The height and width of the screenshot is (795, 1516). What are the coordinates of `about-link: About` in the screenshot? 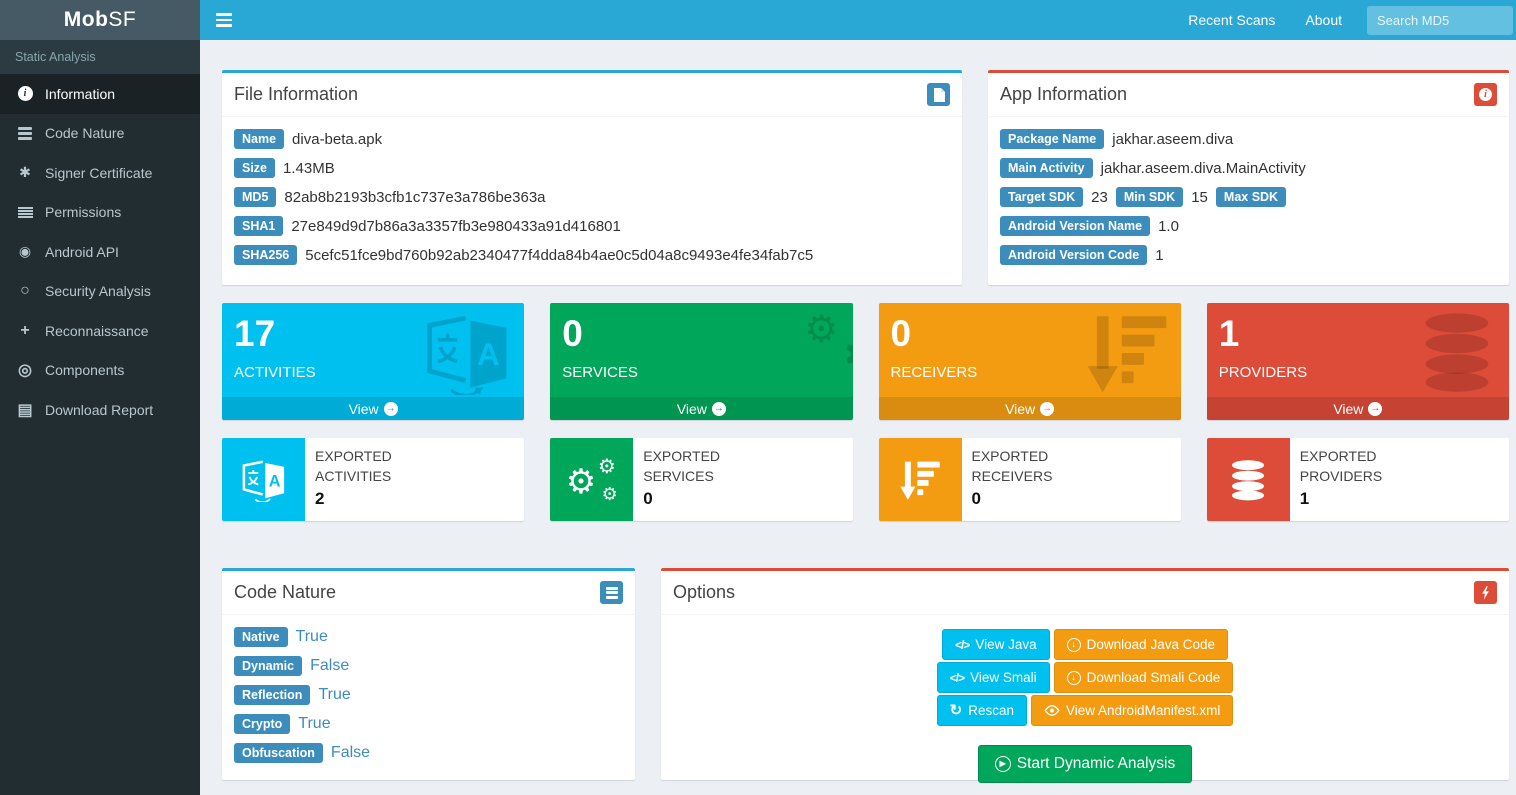 It's located at (1323, 20).